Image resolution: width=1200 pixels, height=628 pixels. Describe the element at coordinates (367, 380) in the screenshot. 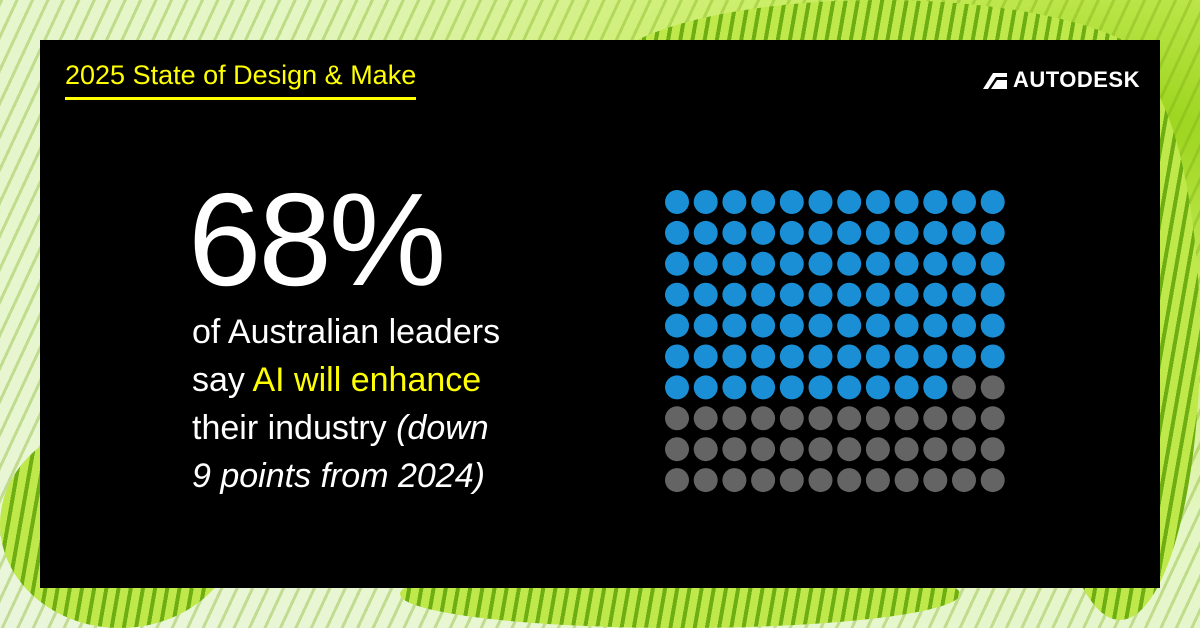

I see `statement-highlight: AI will enhance` at that location.